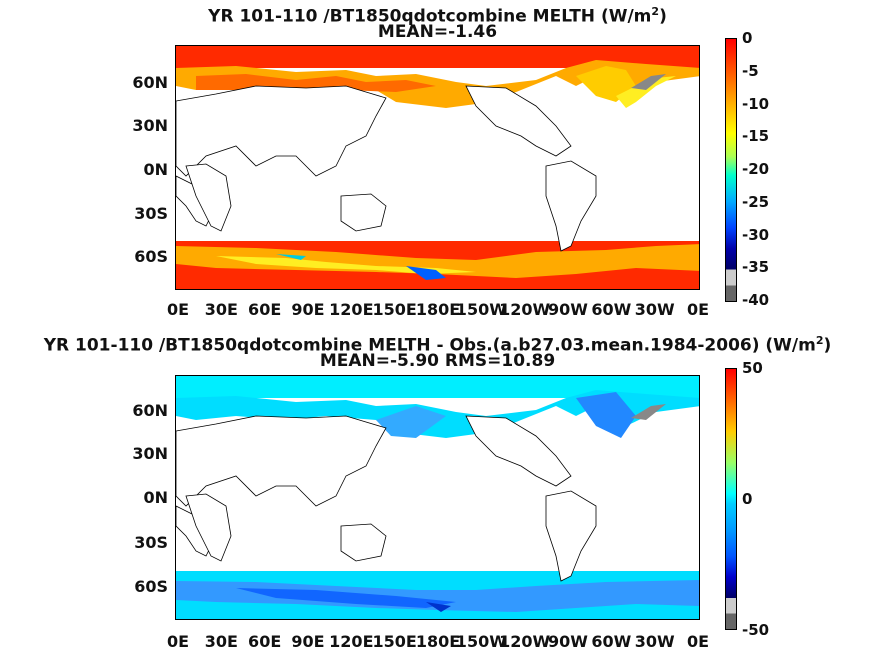  Describe the element at coordinates (750, 70) in the screenshot. I see `colorbar-tick-label: -5` at that location.